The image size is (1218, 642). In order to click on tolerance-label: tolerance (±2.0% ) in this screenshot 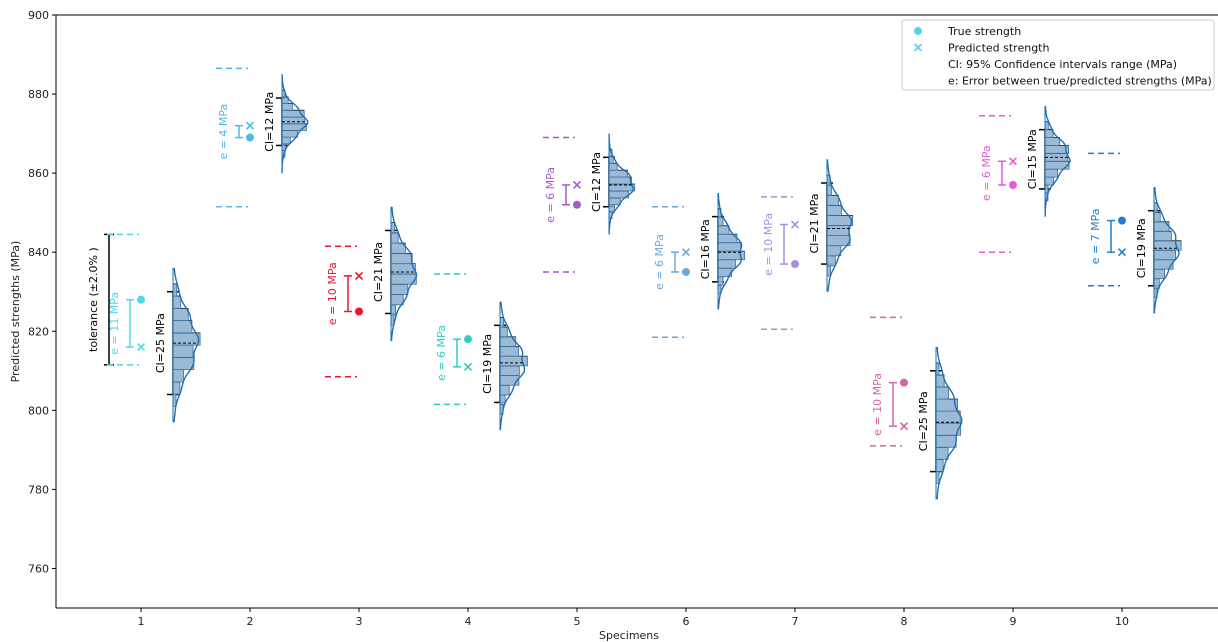, I will do `click(93, 299)`.